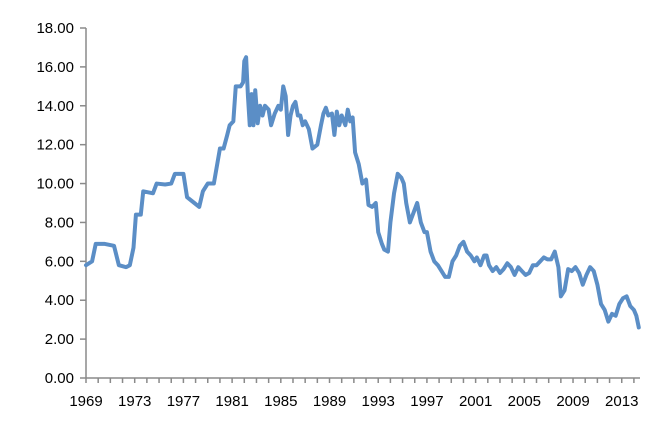 This screenshot has width=668, height=436. What do you see at coordinates (85, 401) in the screenshot?
I see `x-tick-label: 1969` at bounding box center [85, 401].